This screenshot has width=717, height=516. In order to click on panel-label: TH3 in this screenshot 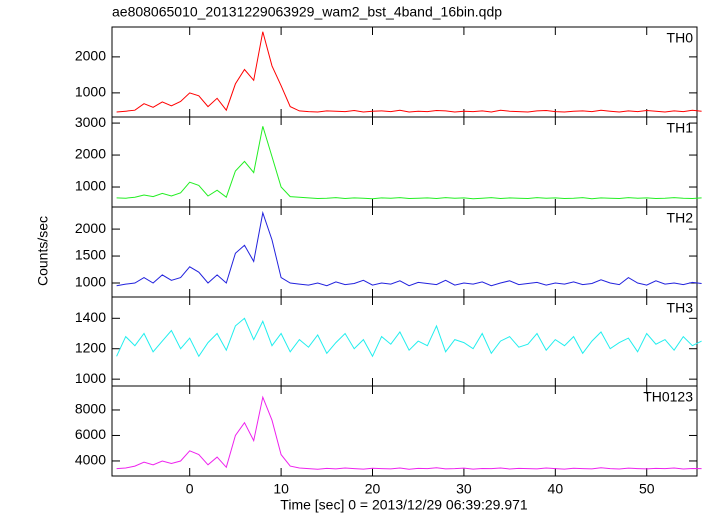, I will do `click(680, 308)`.